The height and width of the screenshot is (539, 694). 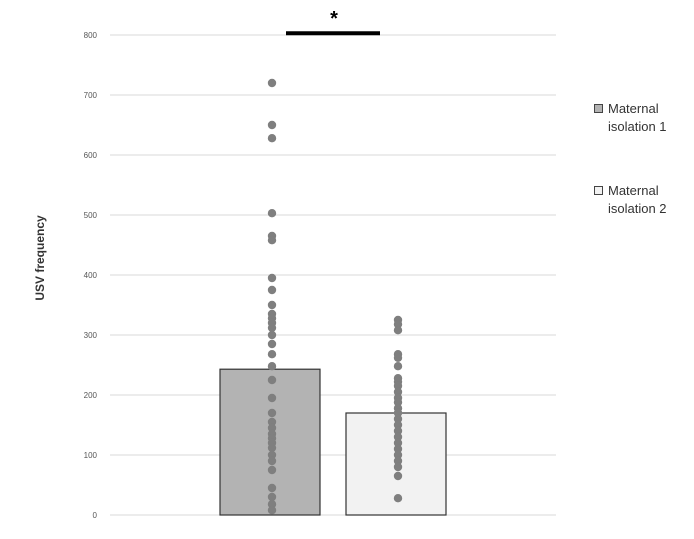 What do you see at coordinates (637, 208) in the screenshot?
I see `legend-label-2-line2: isolation 2` at bounding box center [637, 208].